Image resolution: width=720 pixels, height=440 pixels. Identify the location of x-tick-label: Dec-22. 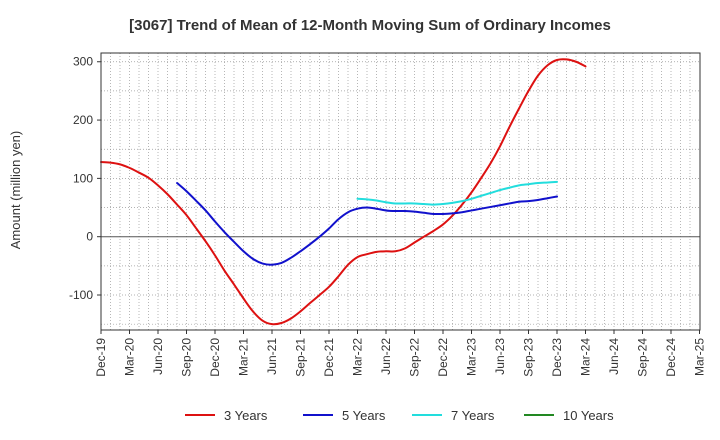
(443, 357).